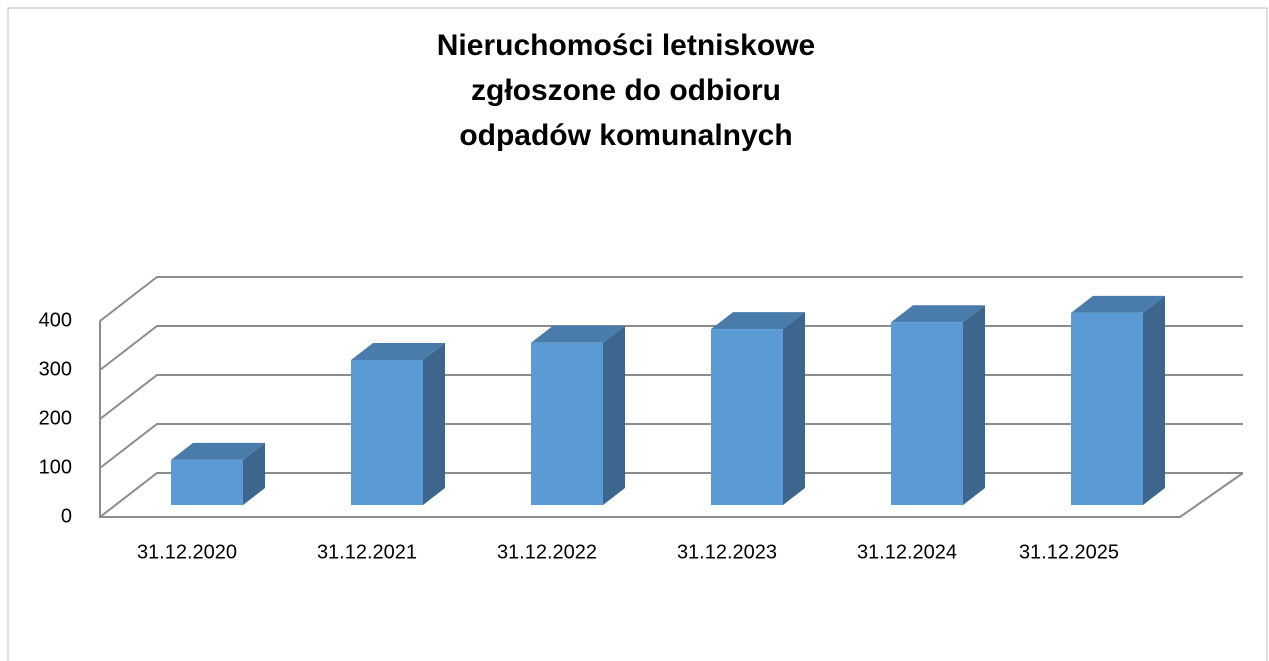 This screenshot has width=1269, height=661. Describe the element at coordinates (55, 467) in the screenshot. I see `y-tick-label: 100` at that location.